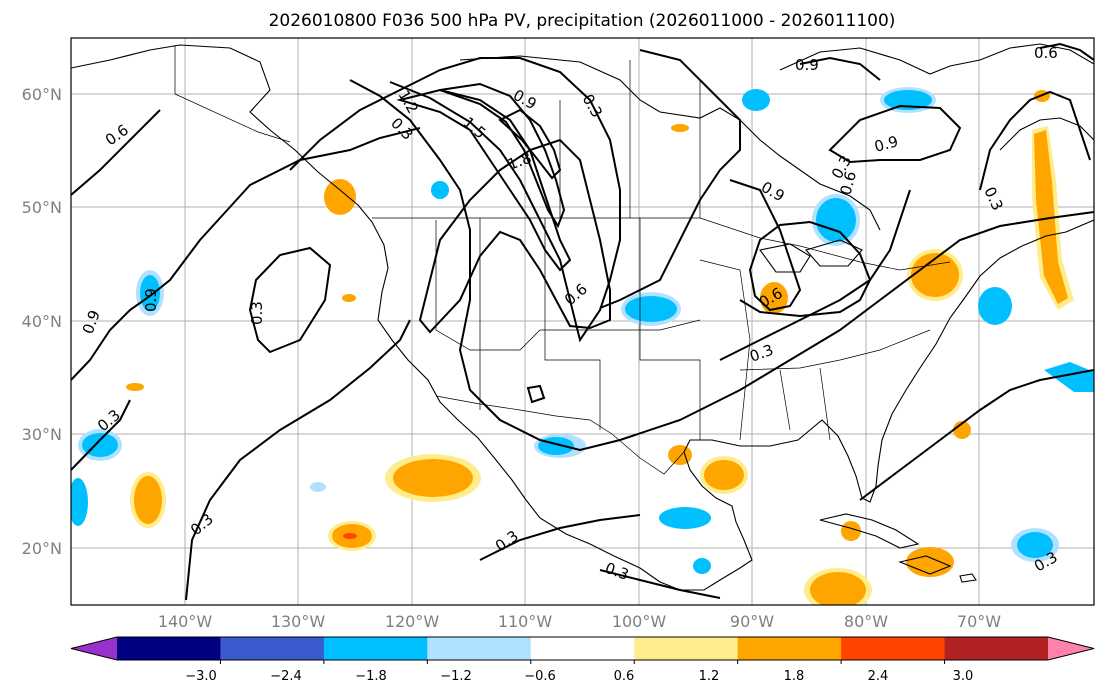 Image resolution: width=1105 pixels, height=698 pixels. I want to click on precip-neg-yucatan, so click(702, 566).